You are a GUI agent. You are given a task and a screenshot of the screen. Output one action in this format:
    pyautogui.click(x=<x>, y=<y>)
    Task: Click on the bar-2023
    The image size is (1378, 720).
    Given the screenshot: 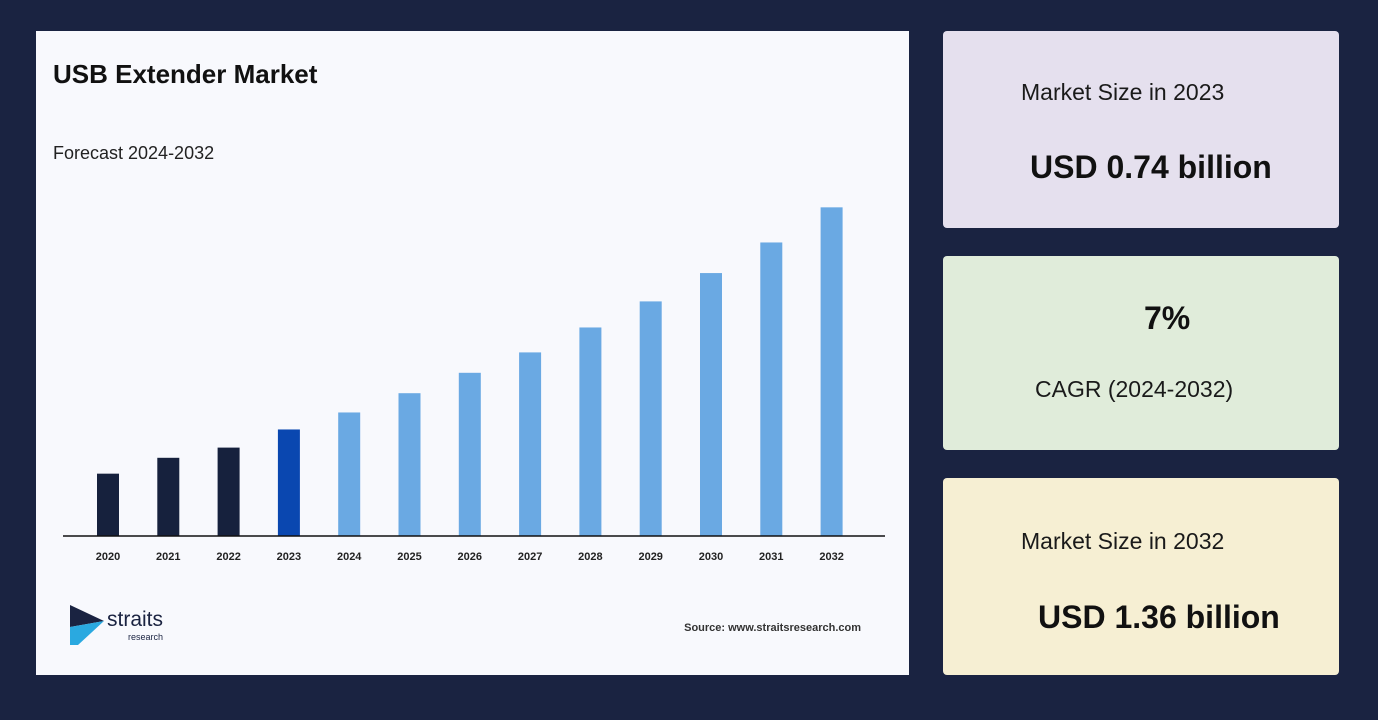 What is the action you would take?
    pyautogui.click(x=288, y=482)
    